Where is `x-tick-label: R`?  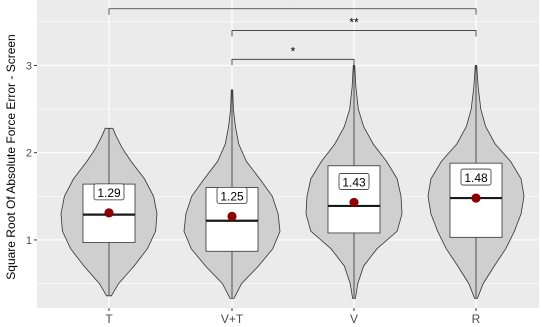
x-tick-label: R is located at coordinates (476, 319).